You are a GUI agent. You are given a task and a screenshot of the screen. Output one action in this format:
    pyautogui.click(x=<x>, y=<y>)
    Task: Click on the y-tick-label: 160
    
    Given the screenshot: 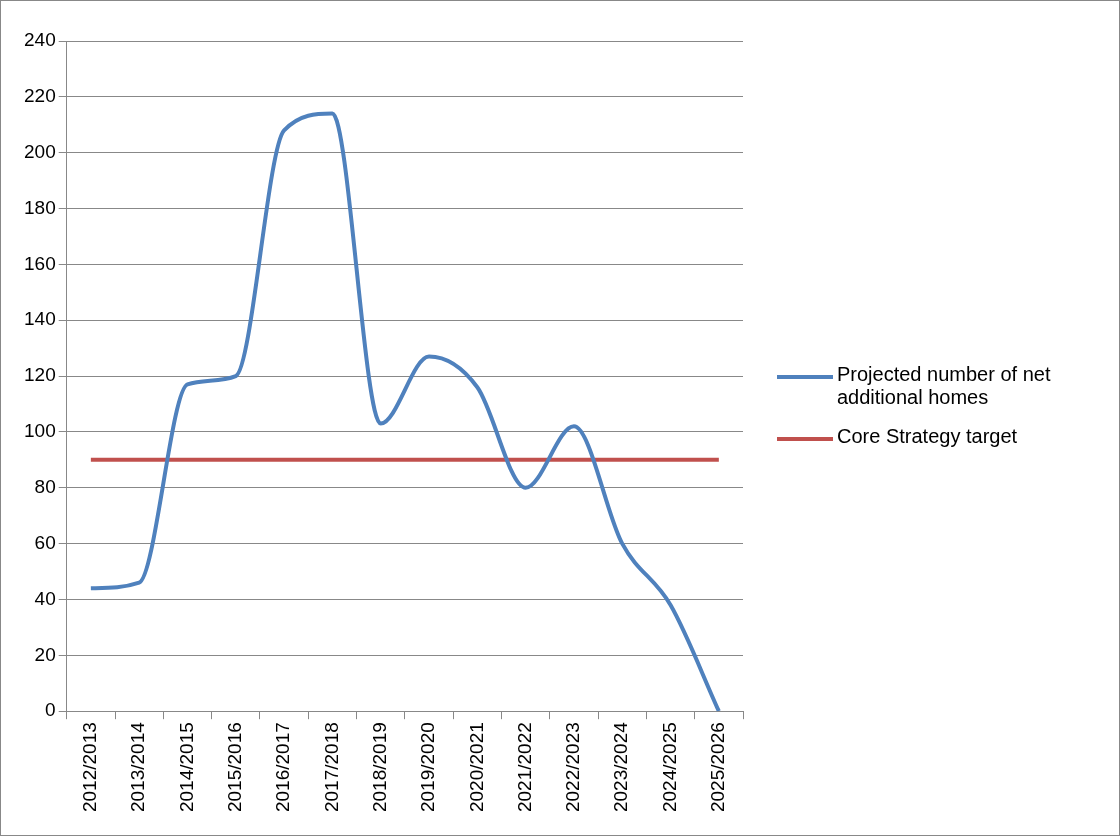 What is the action you would take?
    pyautogui.click(x=40, y=263)
    